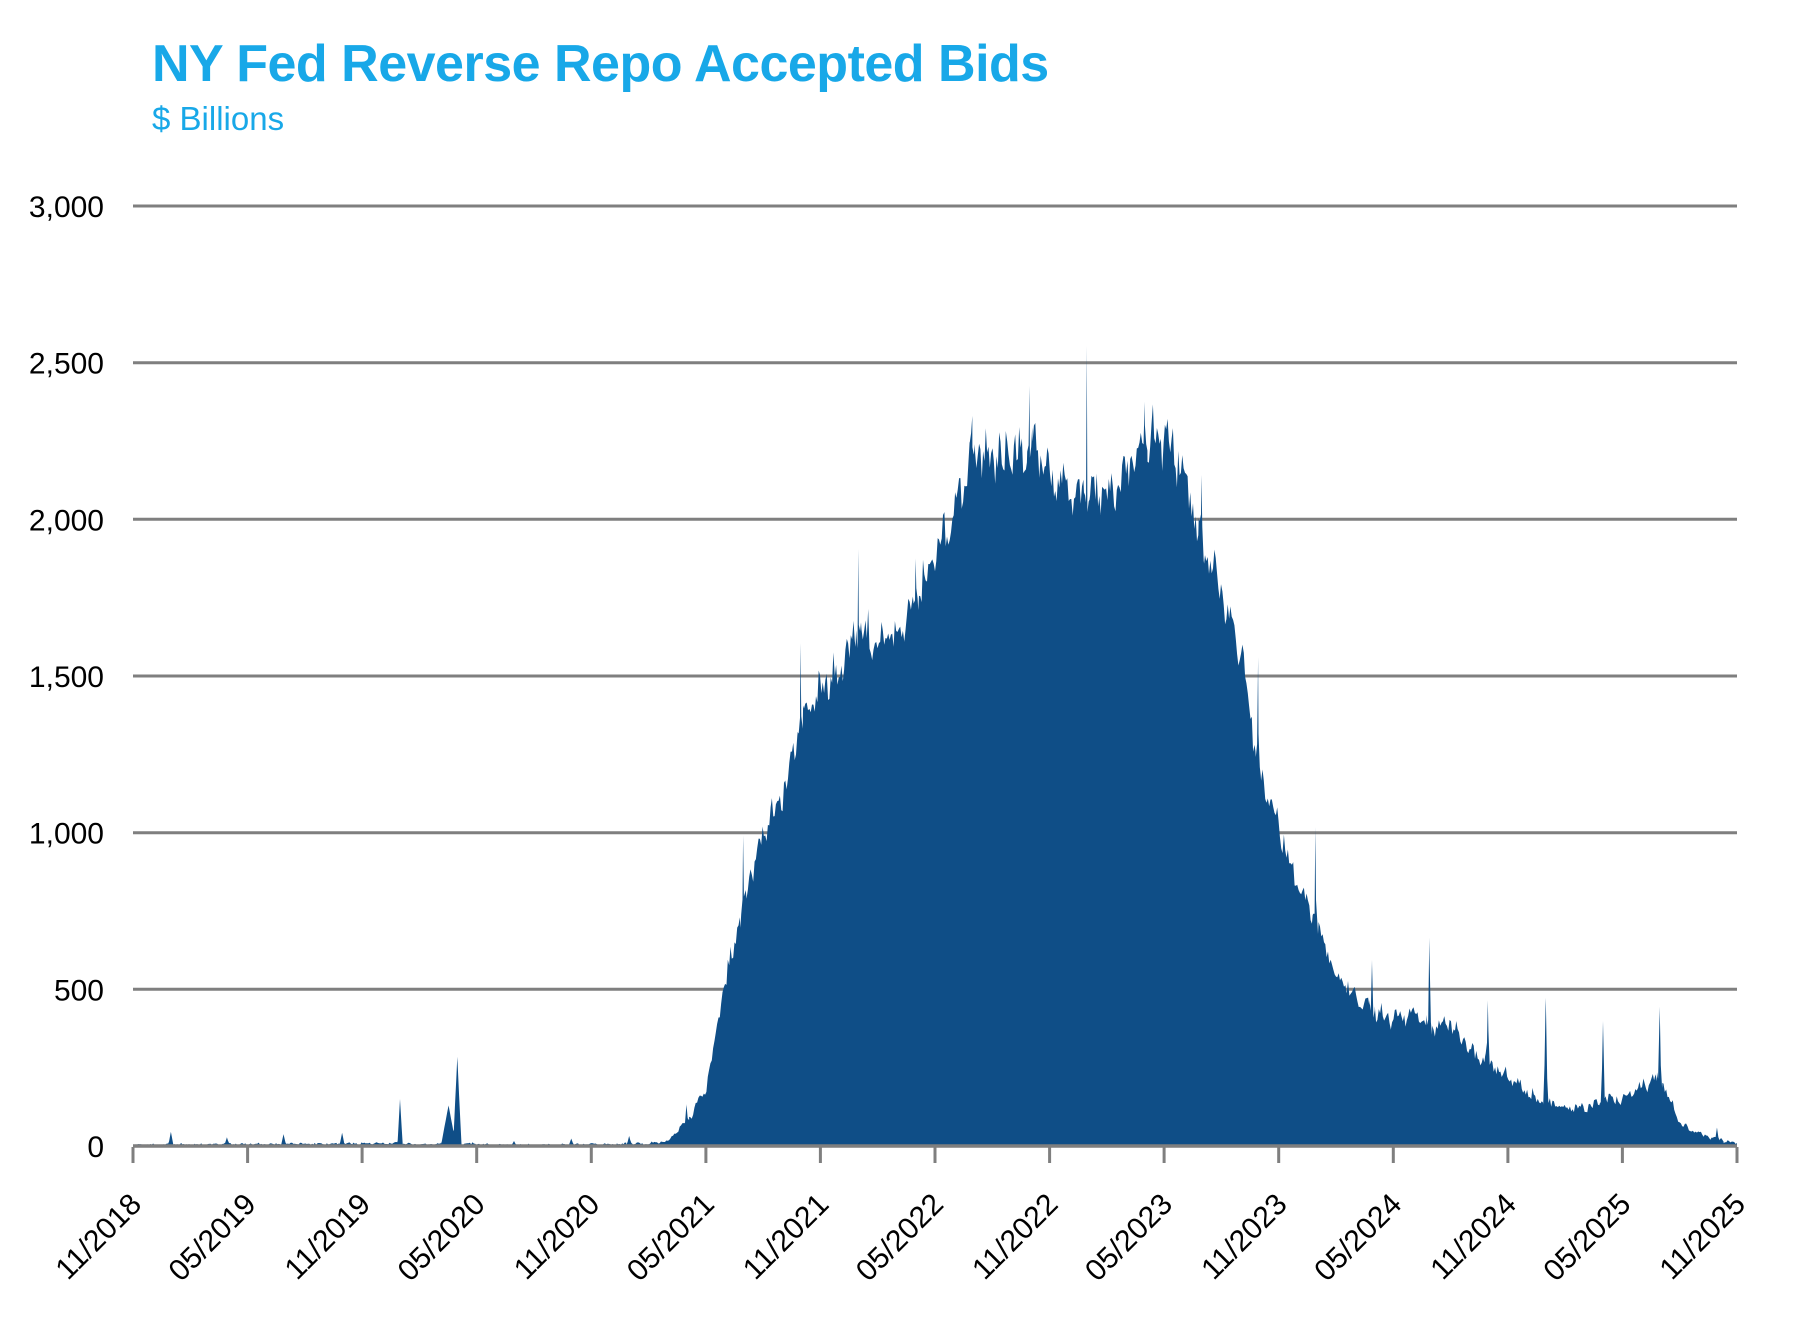 Image resolution: width=1815 pixels, height=1320 pixels. Describe the element at coordinates (600, 64) in the screenshot. I see `chart-title: NY Fed Reverse Repo Accepted Bids` at that location.